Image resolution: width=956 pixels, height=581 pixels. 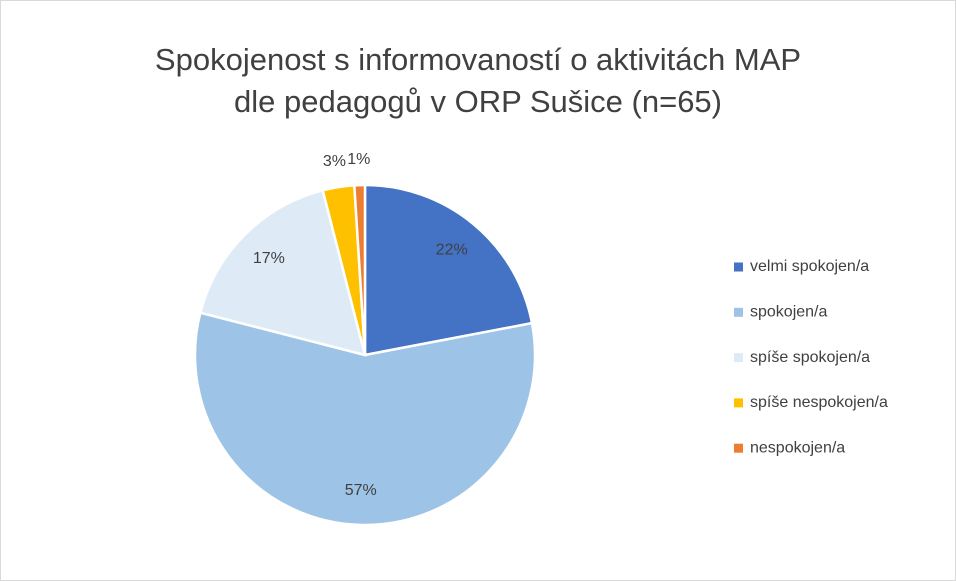 What do you see at coordinates (334, 161) in the screenshot?
I see `data-label: 3%` at bounding box center [334, 161].